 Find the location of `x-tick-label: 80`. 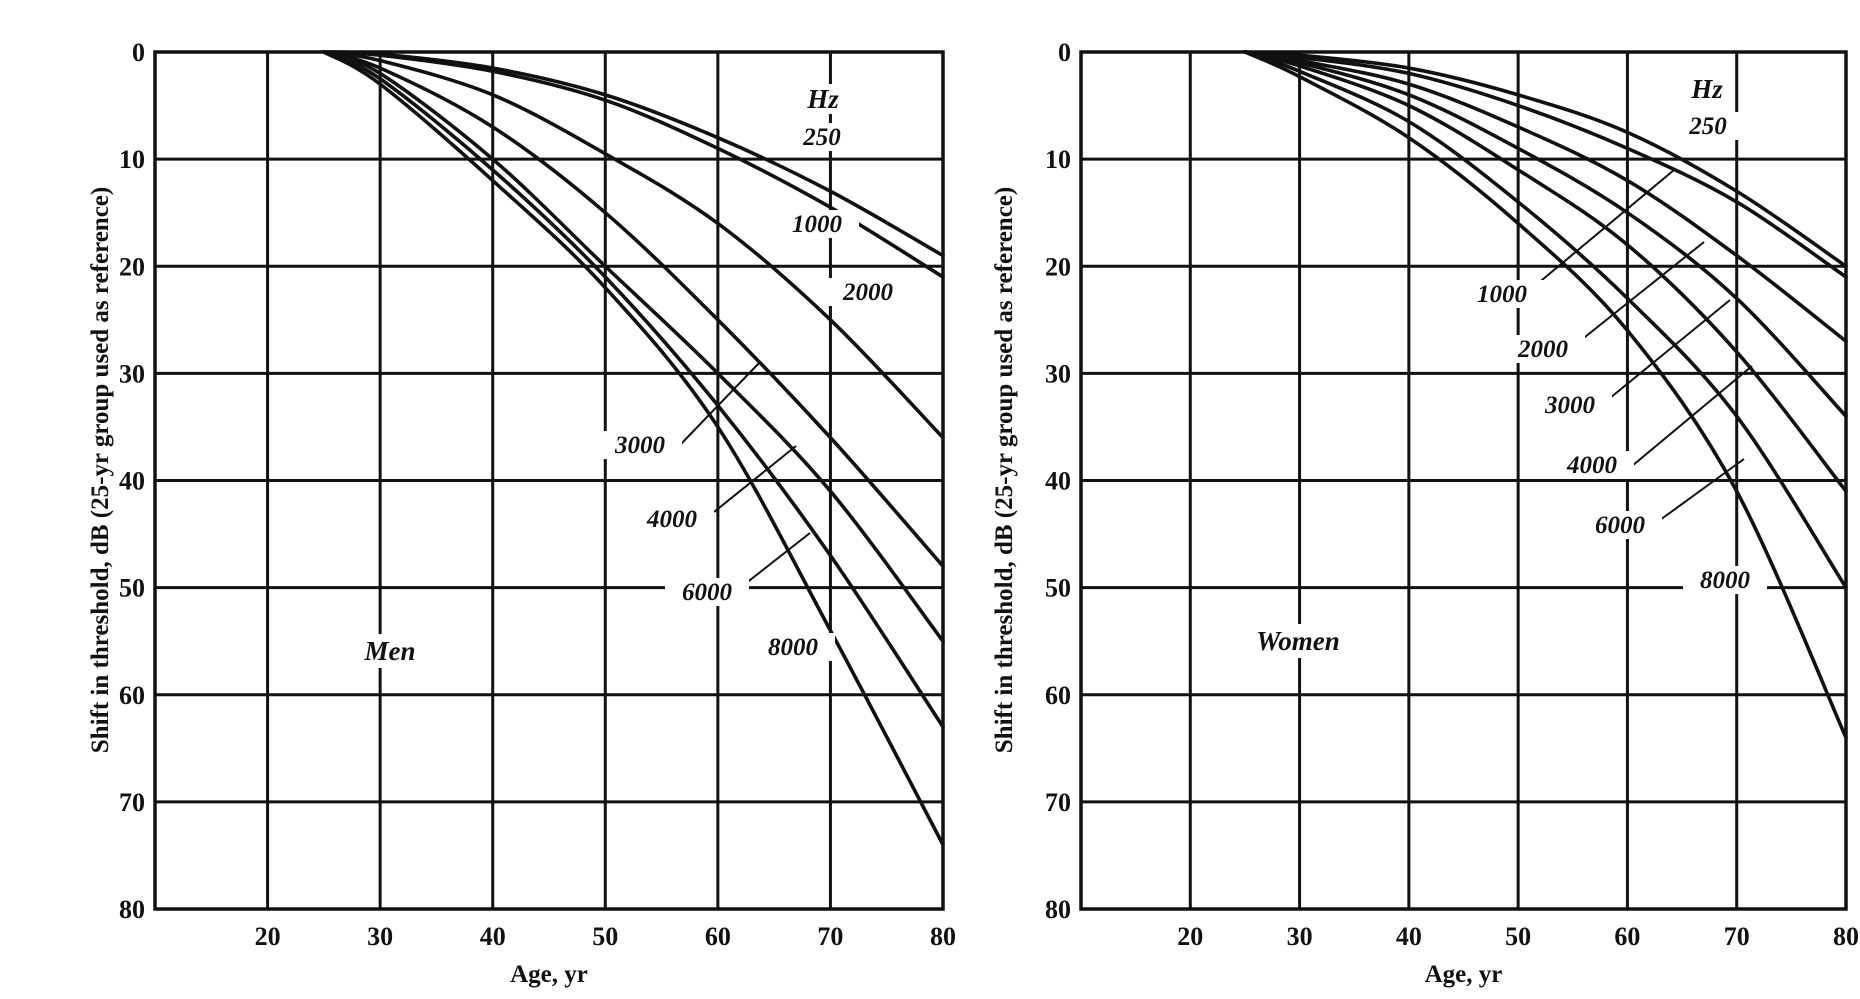

x-tick-label: 80 is located at coordinates (943, 936).